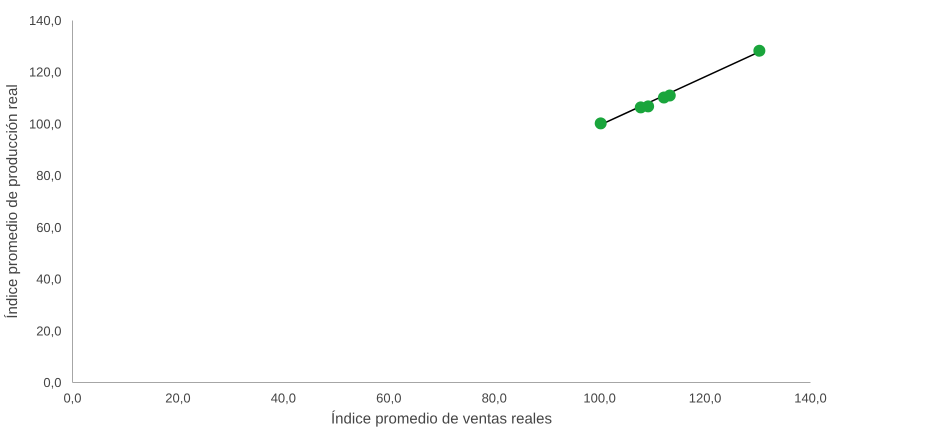 Image resolution: width=934 pixels, height=441 pixels. What do you see at coordinates (11, 201) in the screenshot?
I see `y-axis-title: Índice promedio de producción real` at bounding box center [11, 201].